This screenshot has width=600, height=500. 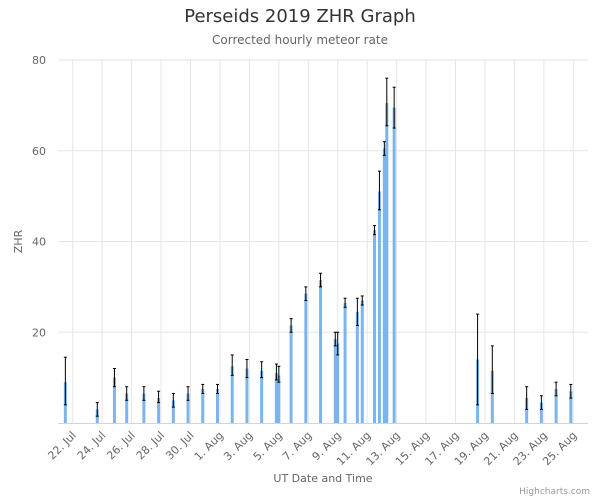 What do you see at coordinates (91, 445) in the screenshot?
I see `x-tick-label: 24. Jul` at bounding box center [91, 445].